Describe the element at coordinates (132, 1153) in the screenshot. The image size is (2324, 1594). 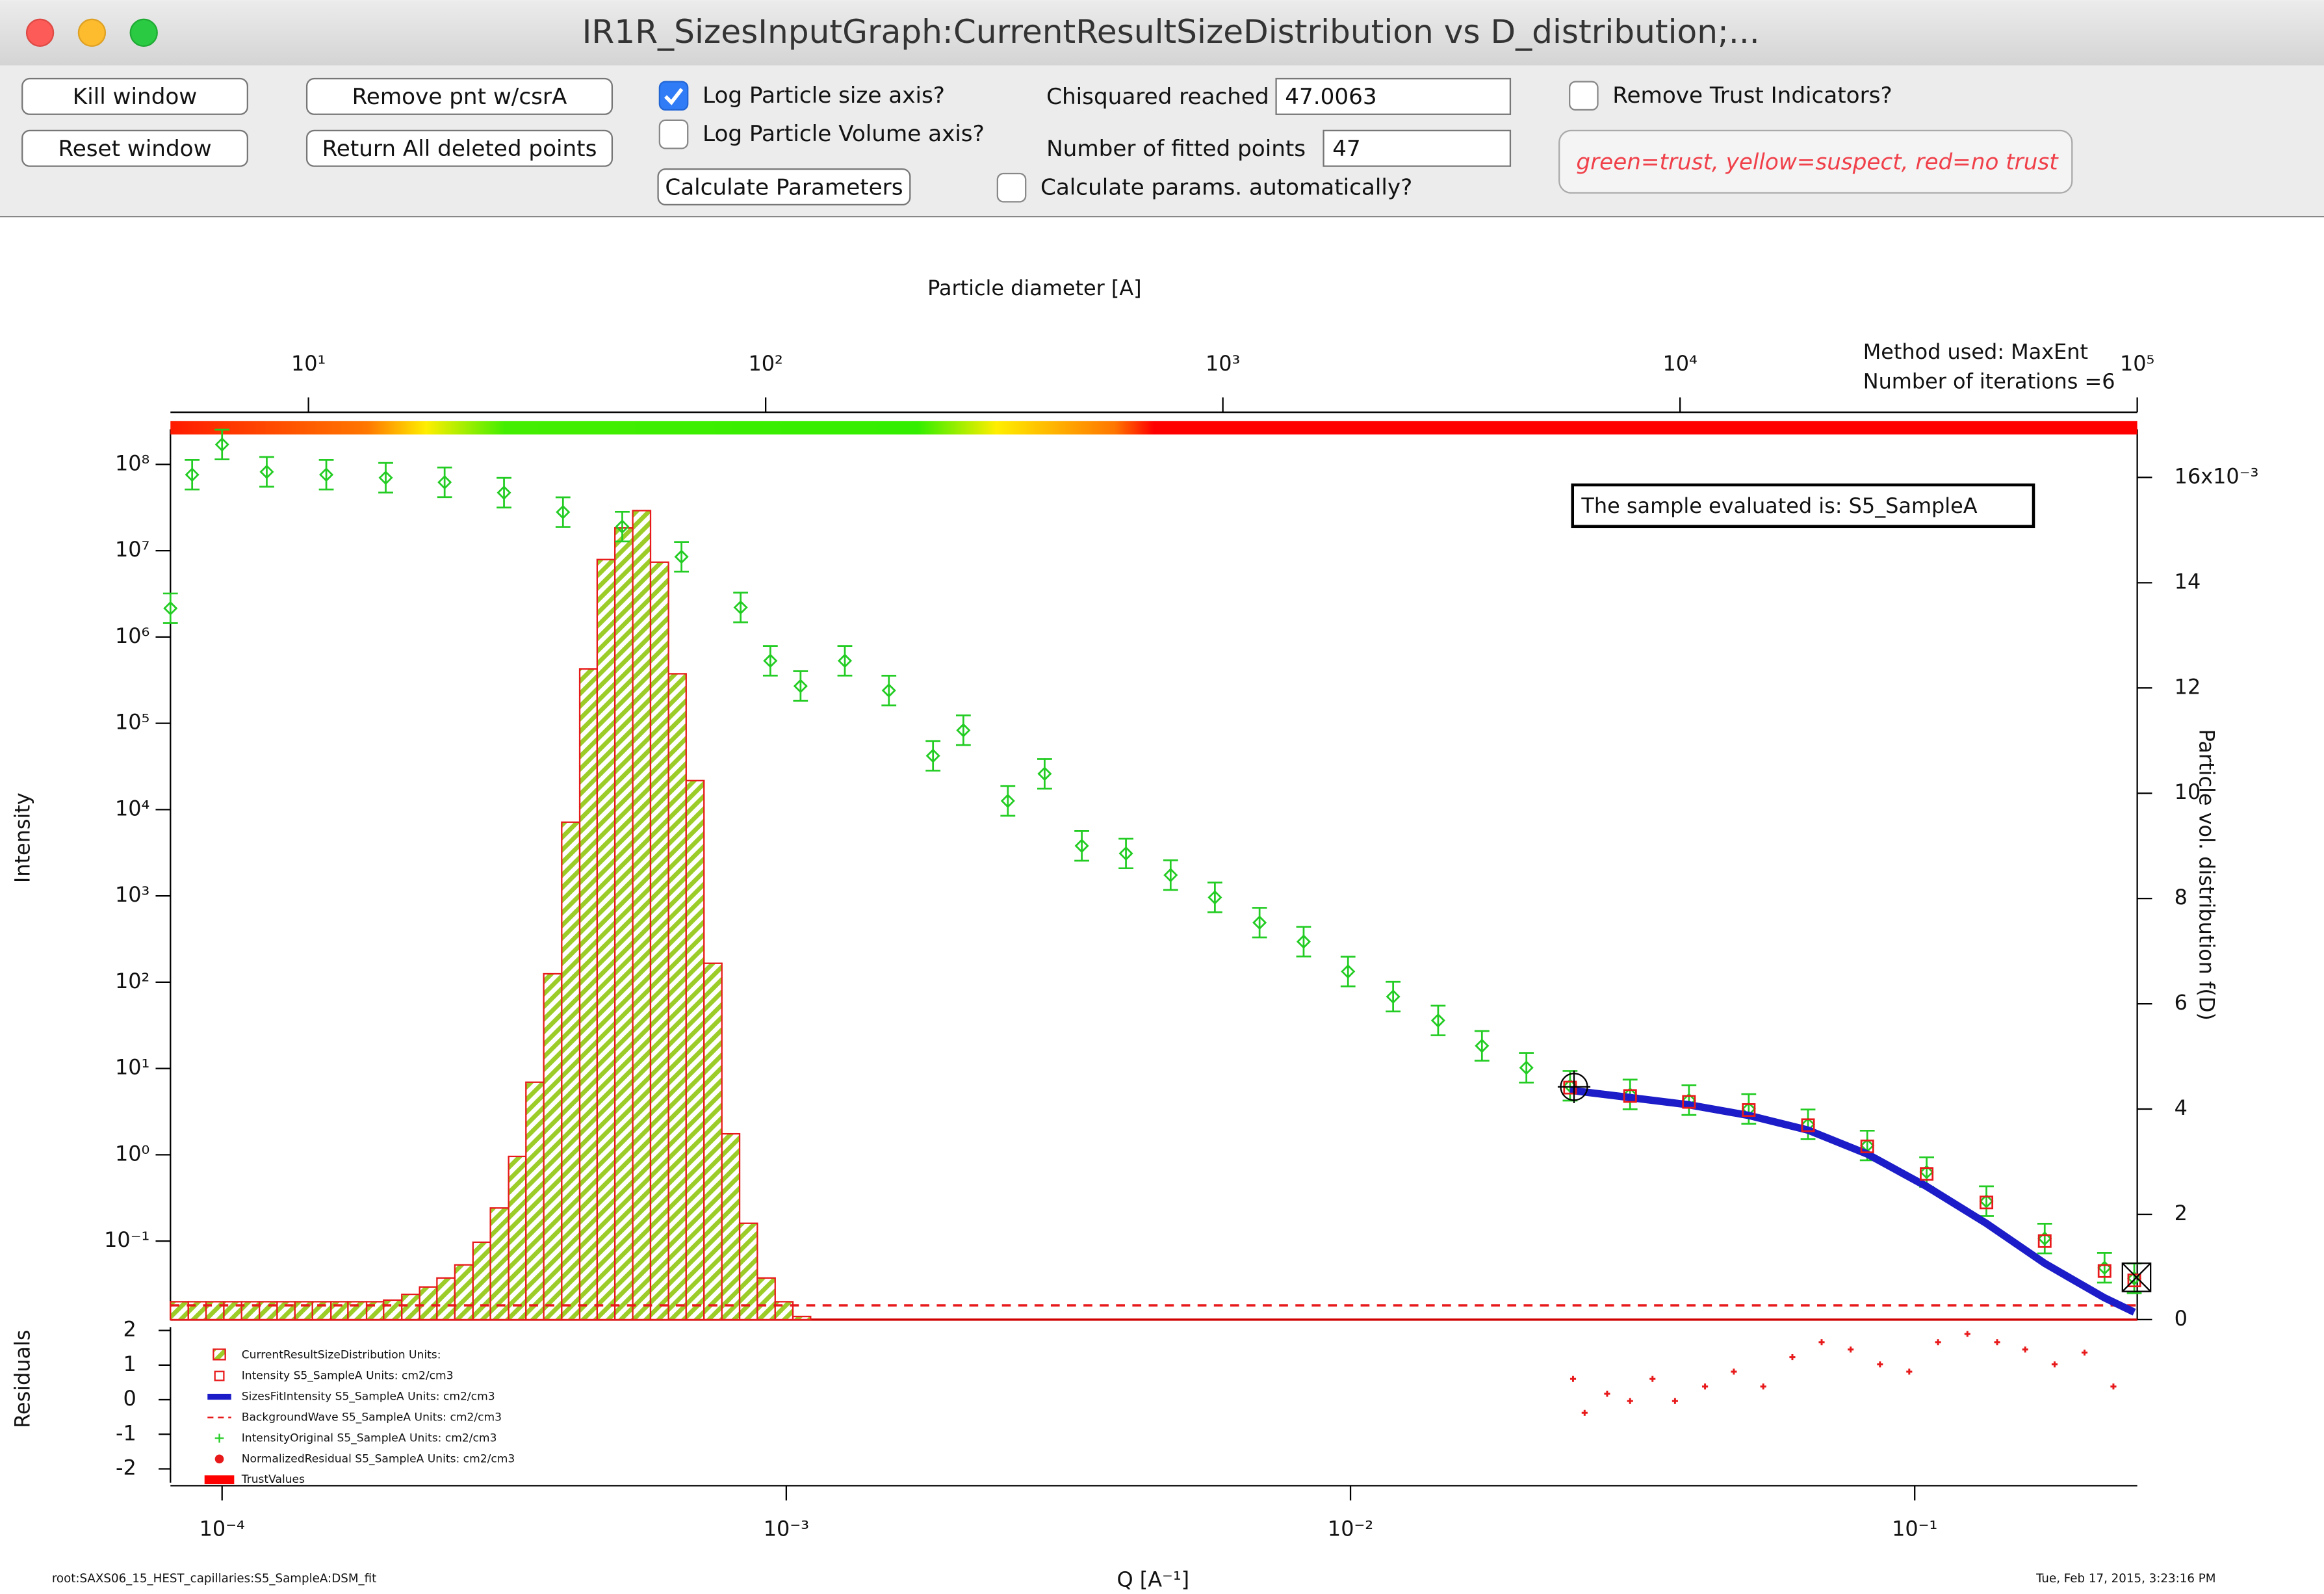
I see `y-tick-label: 10⁰` at that location.